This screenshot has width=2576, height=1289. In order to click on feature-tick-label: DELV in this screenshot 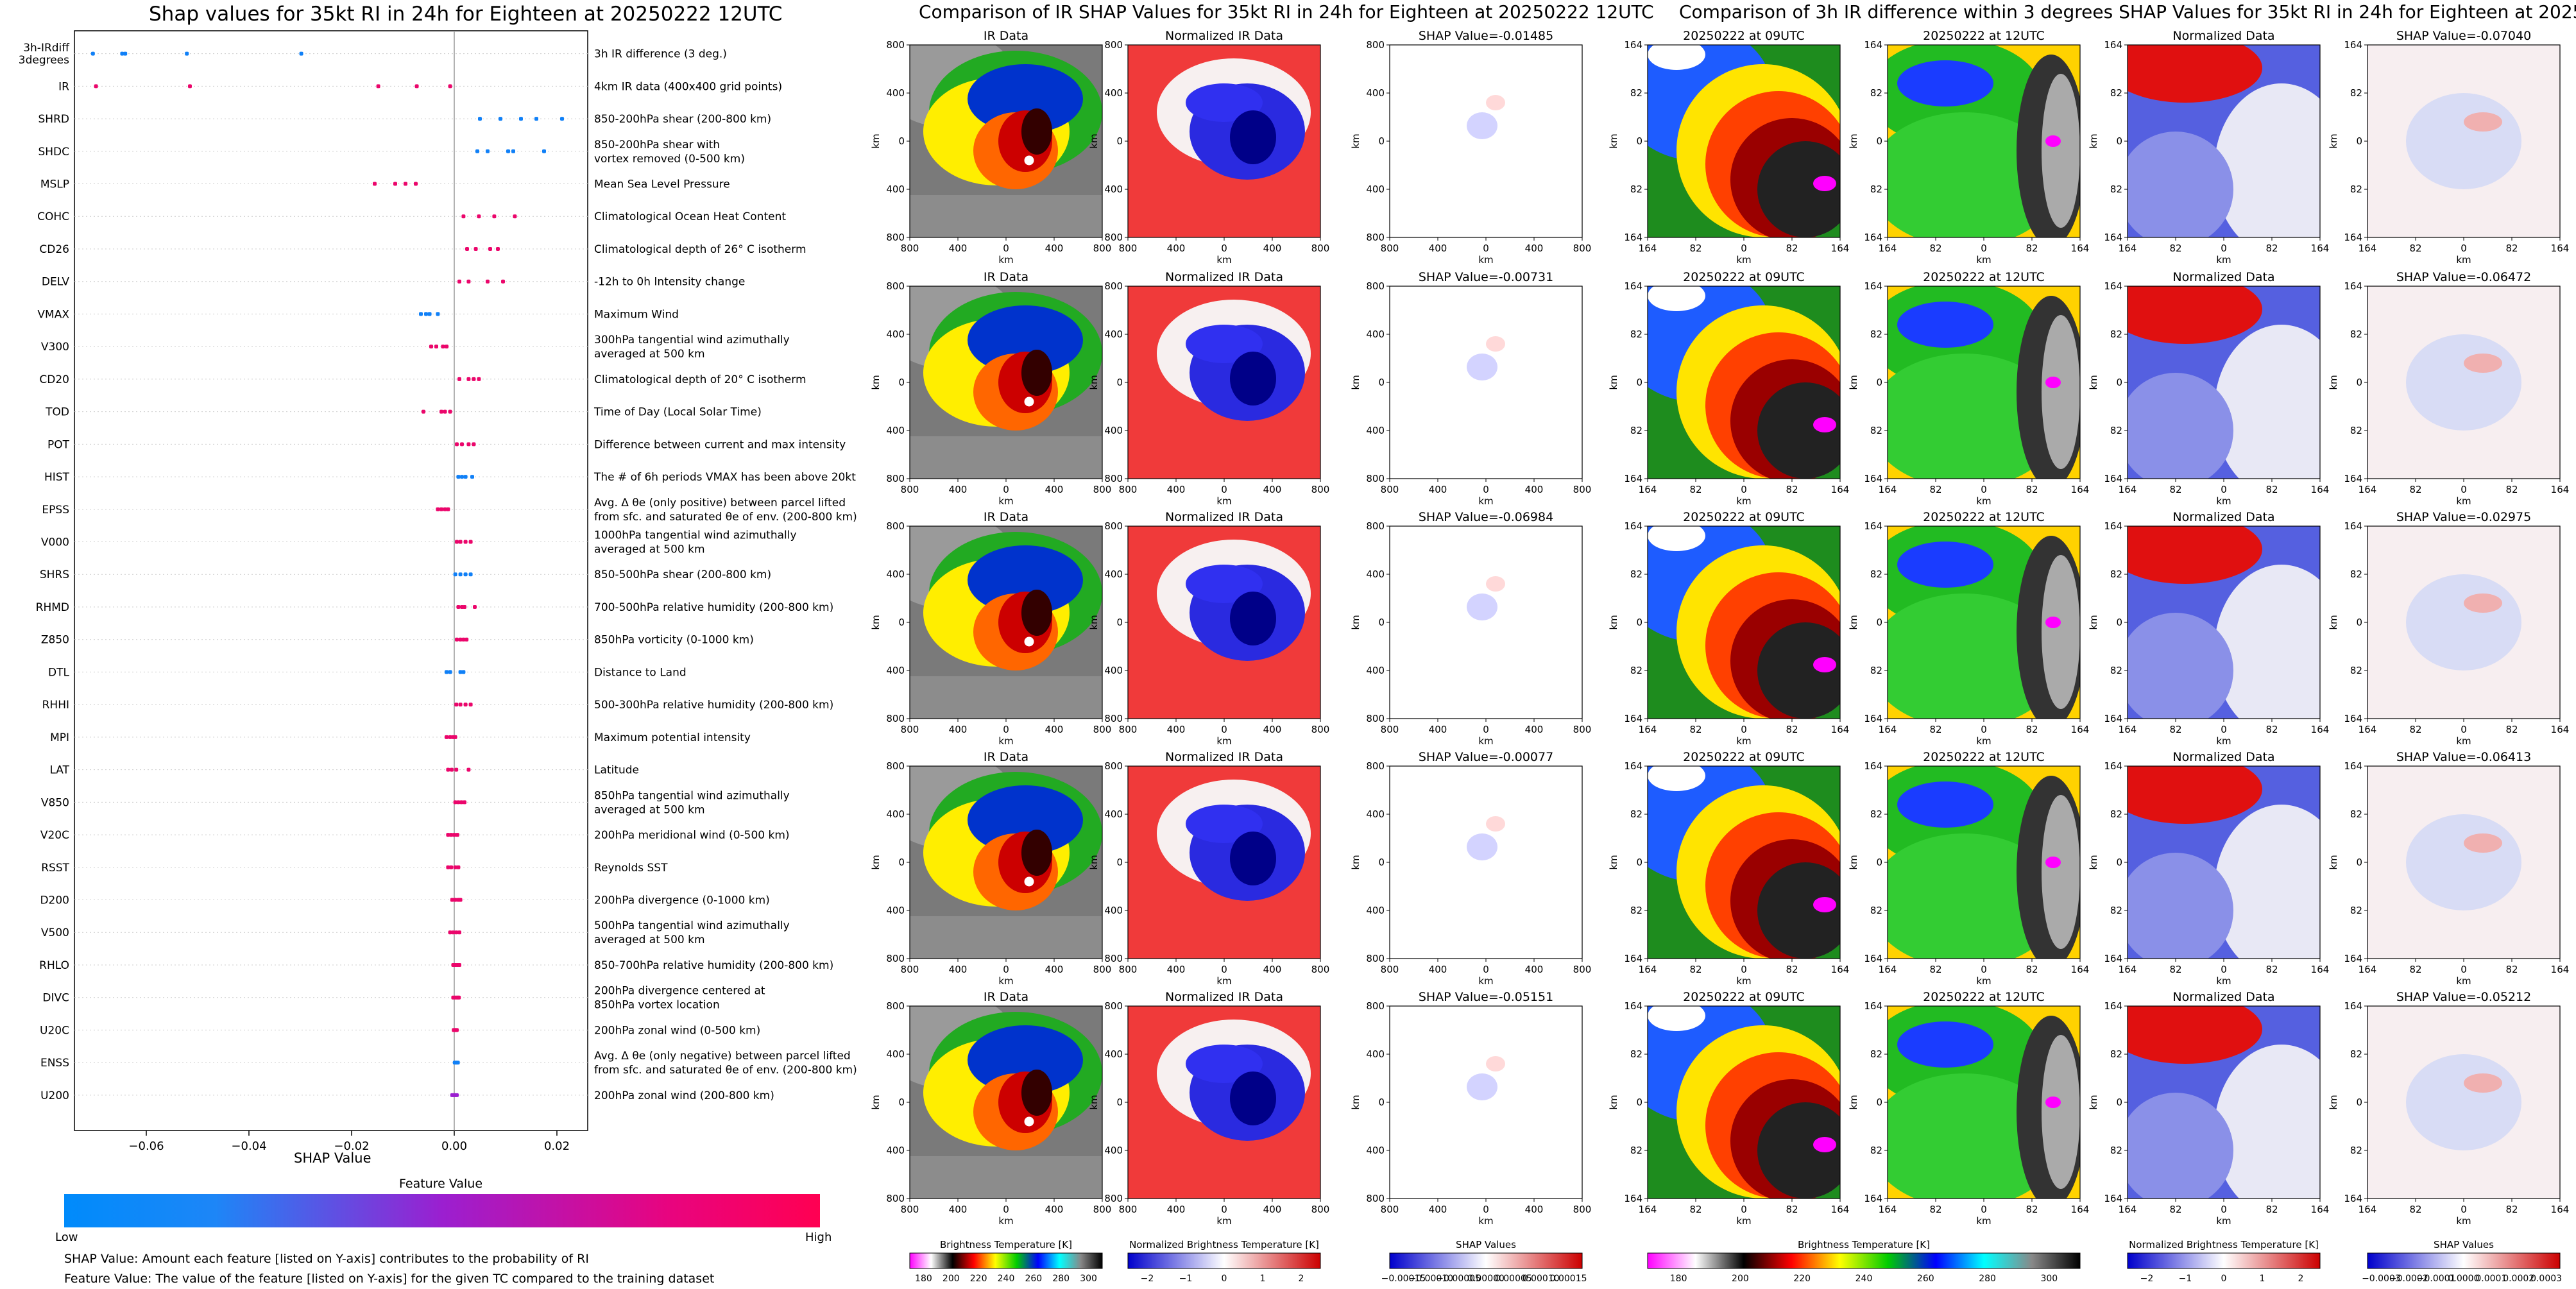, I will do `click(55, 282)`.